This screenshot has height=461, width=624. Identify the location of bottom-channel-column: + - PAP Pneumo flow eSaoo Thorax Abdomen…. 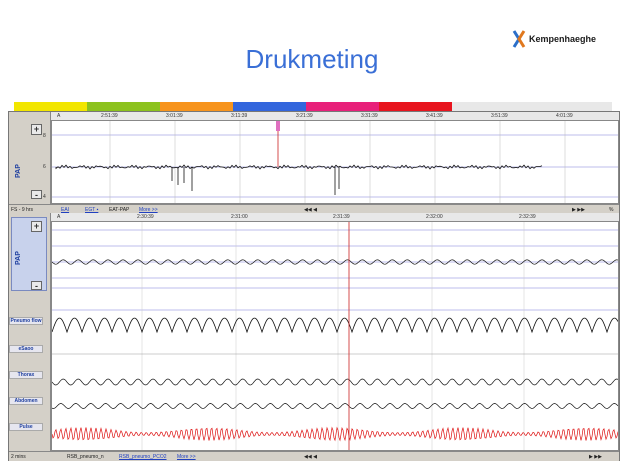
(30, 332).